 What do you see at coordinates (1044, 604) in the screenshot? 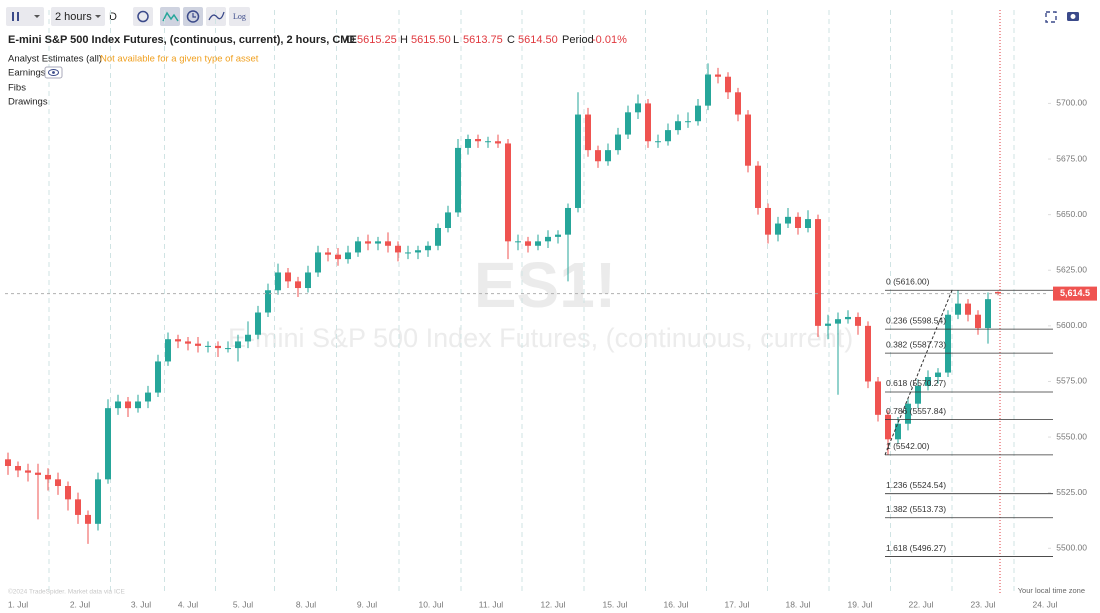
I see `x-tick-label: 24. Jul` at bounding box center [1044, 604].